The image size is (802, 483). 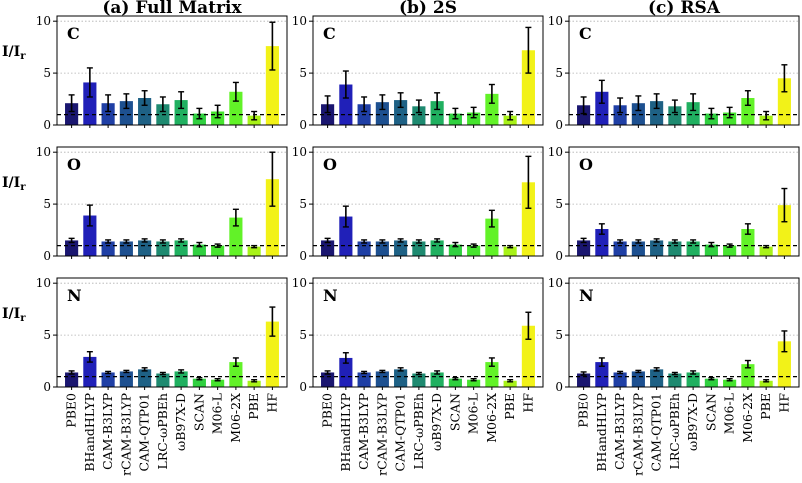 I want to click on category-label-rsa-2: CAM-B3LYP, so click(x=619, y=431).